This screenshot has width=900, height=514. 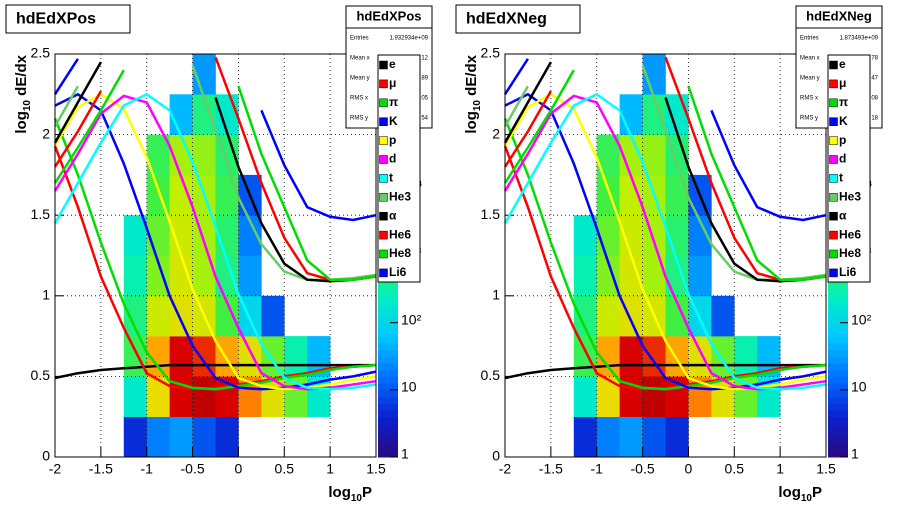 I want to click on stats-value: 1.932934e+09, so click(x=408, y=39).